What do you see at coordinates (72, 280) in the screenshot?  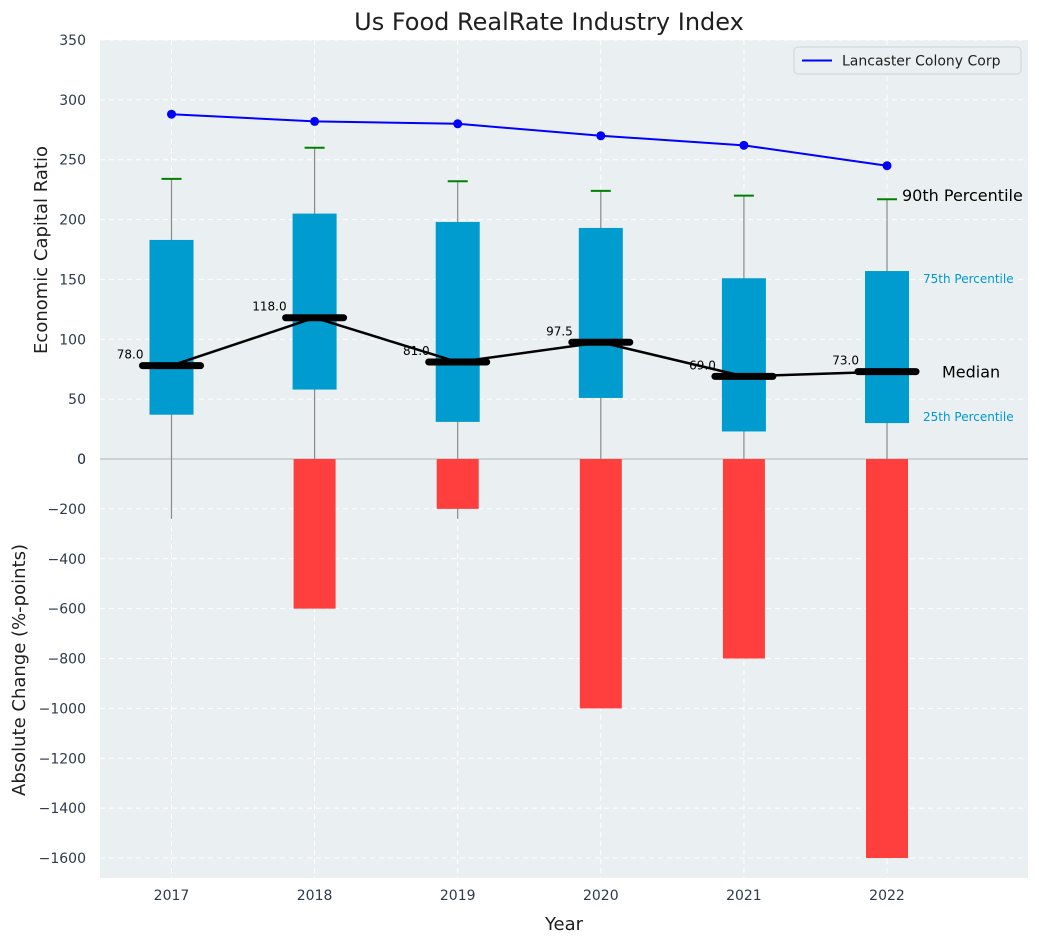 I see `y-tick-label-top: 150` at bounding box center [72, 280].